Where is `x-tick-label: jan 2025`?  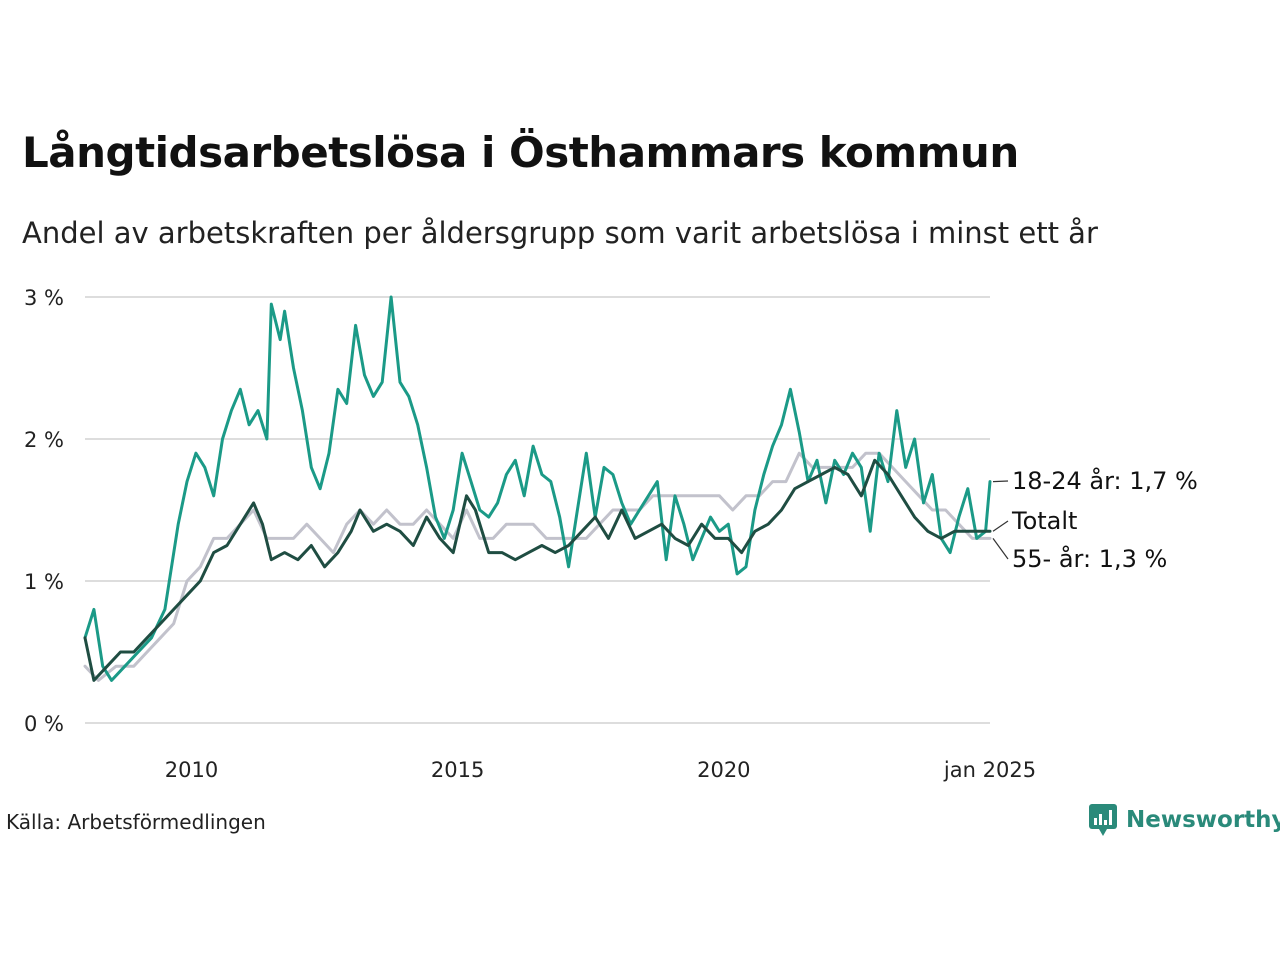
x-tick-label: jan 2025 is located at coordinates (989, 770).